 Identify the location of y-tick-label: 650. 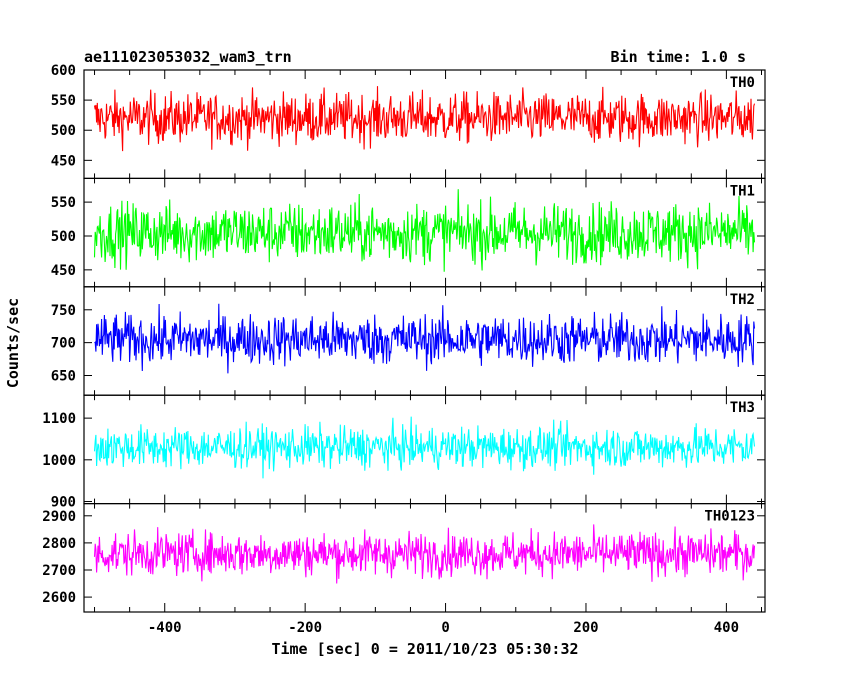
(63, 376).